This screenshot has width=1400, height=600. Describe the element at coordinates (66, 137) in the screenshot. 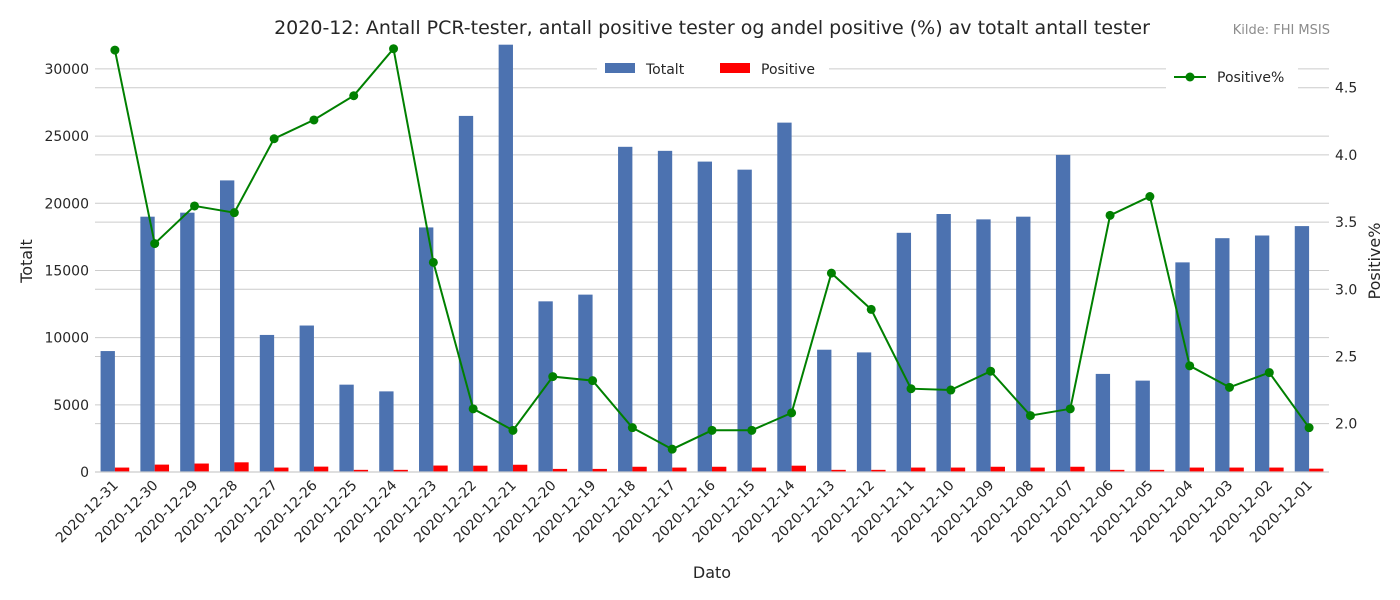

I see `y-tick-label: 25000` at that location.